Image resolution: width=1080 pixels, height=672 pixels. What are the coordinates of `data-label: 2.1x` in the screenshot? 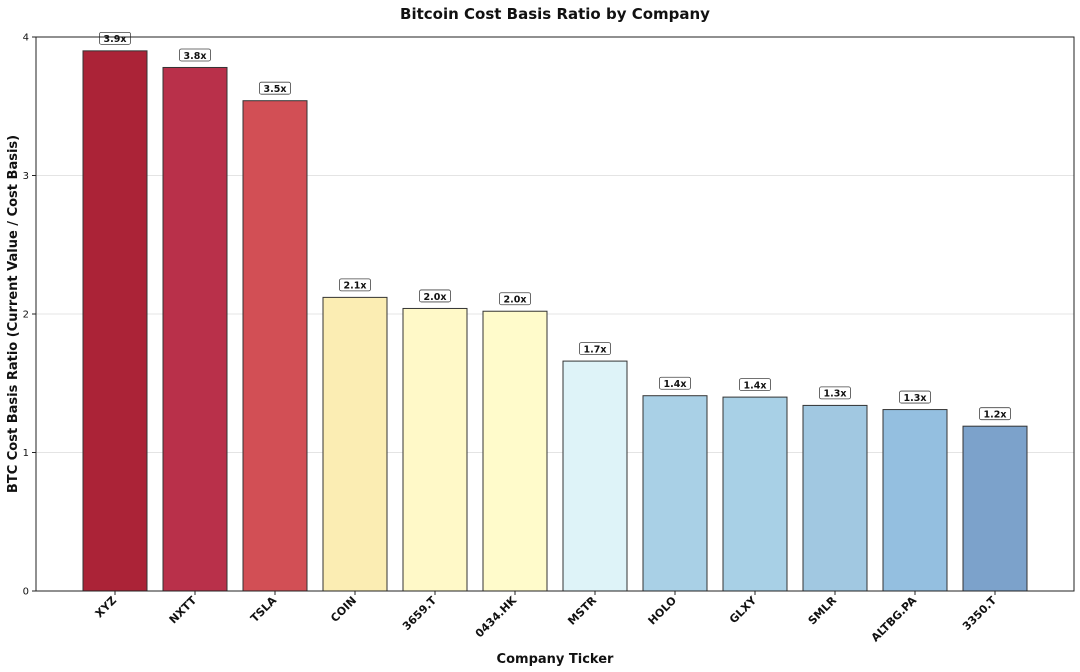 It's located at (355, 286).